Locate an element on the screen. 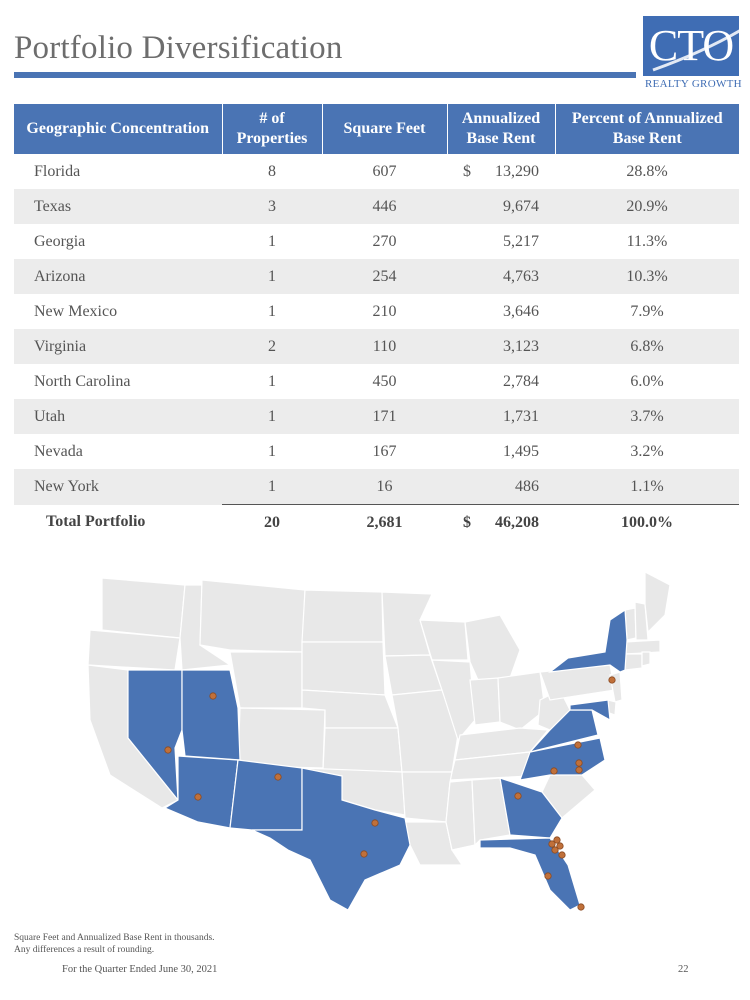 The image size is (750, 1000). properties-cell: 3 is located at coordinates (272, 206).